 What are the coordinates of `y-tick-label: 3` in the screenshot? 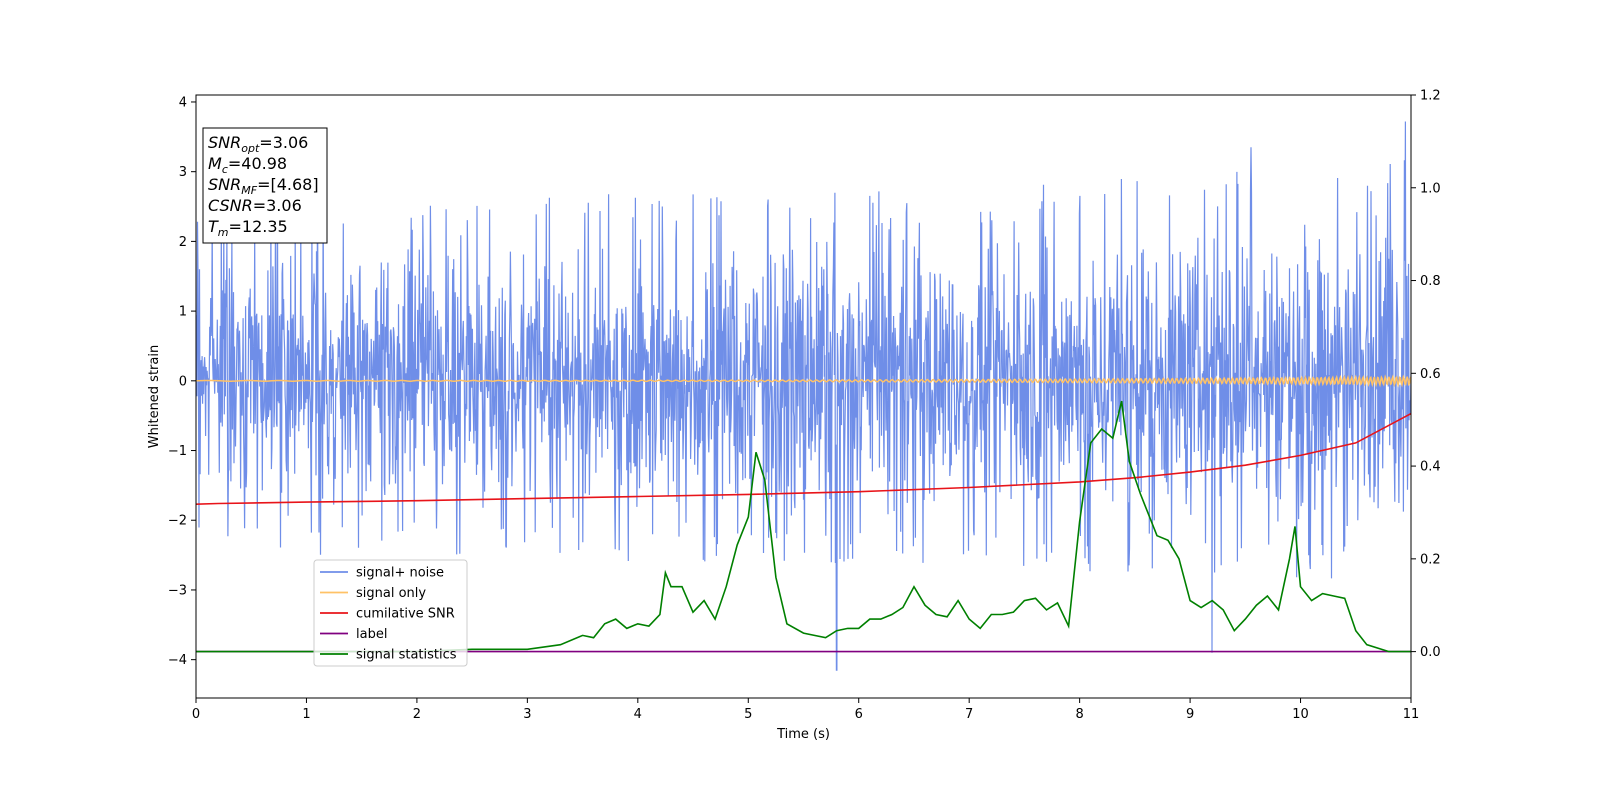 It's located at (183, 172).